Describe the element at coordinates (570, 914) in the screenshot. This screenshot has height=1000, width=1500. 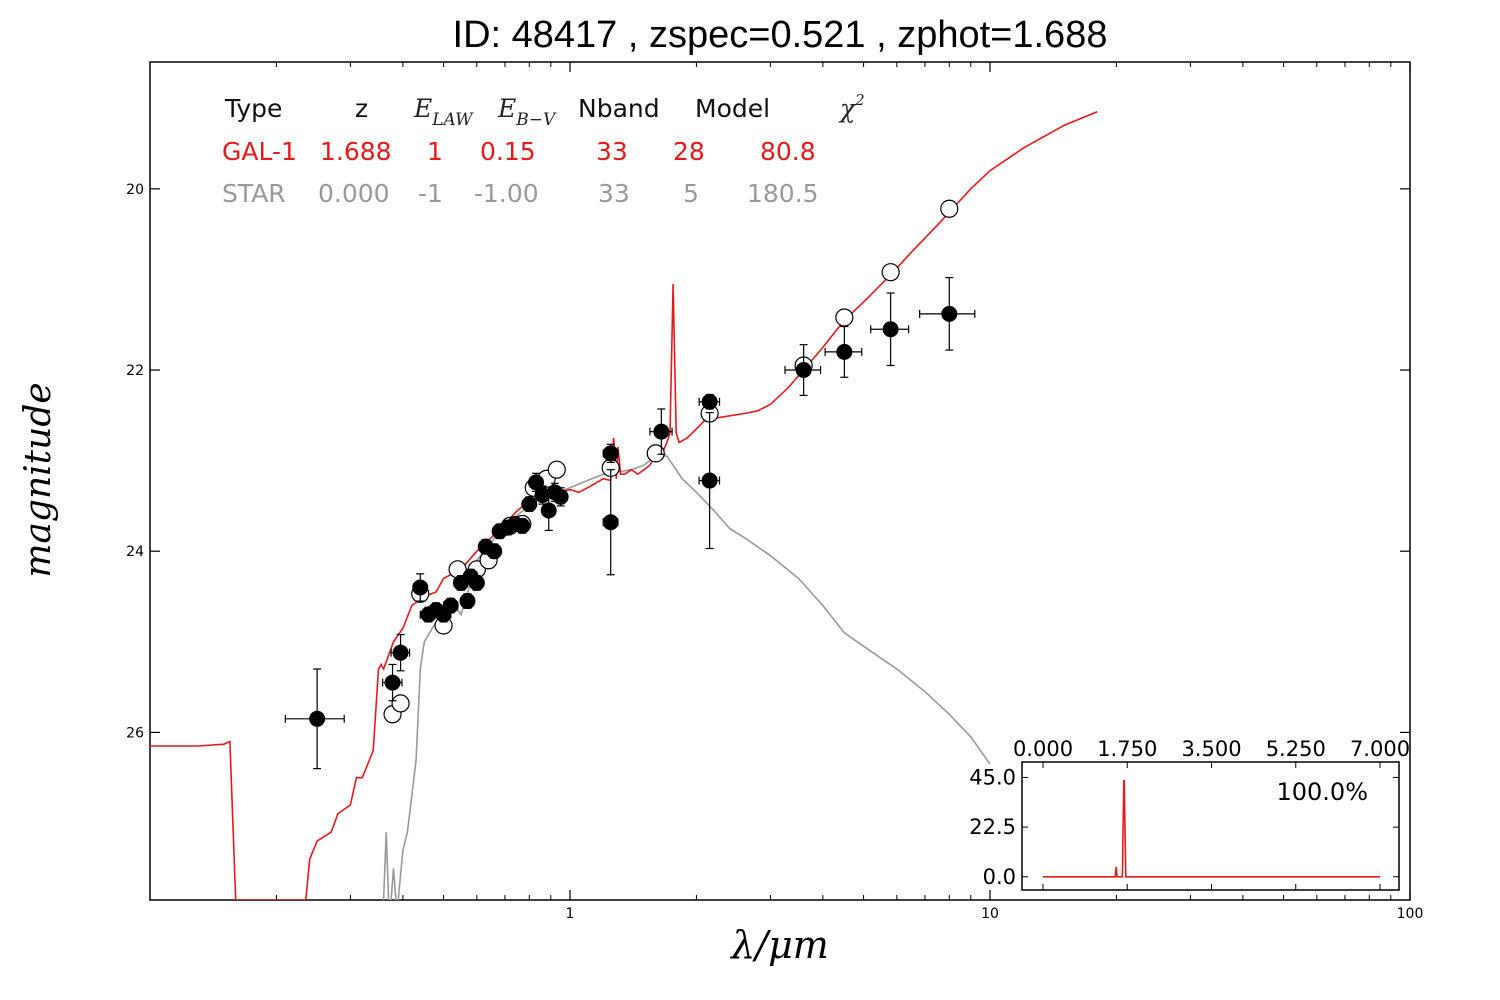
I see `x-tick-label: 1` at that location.